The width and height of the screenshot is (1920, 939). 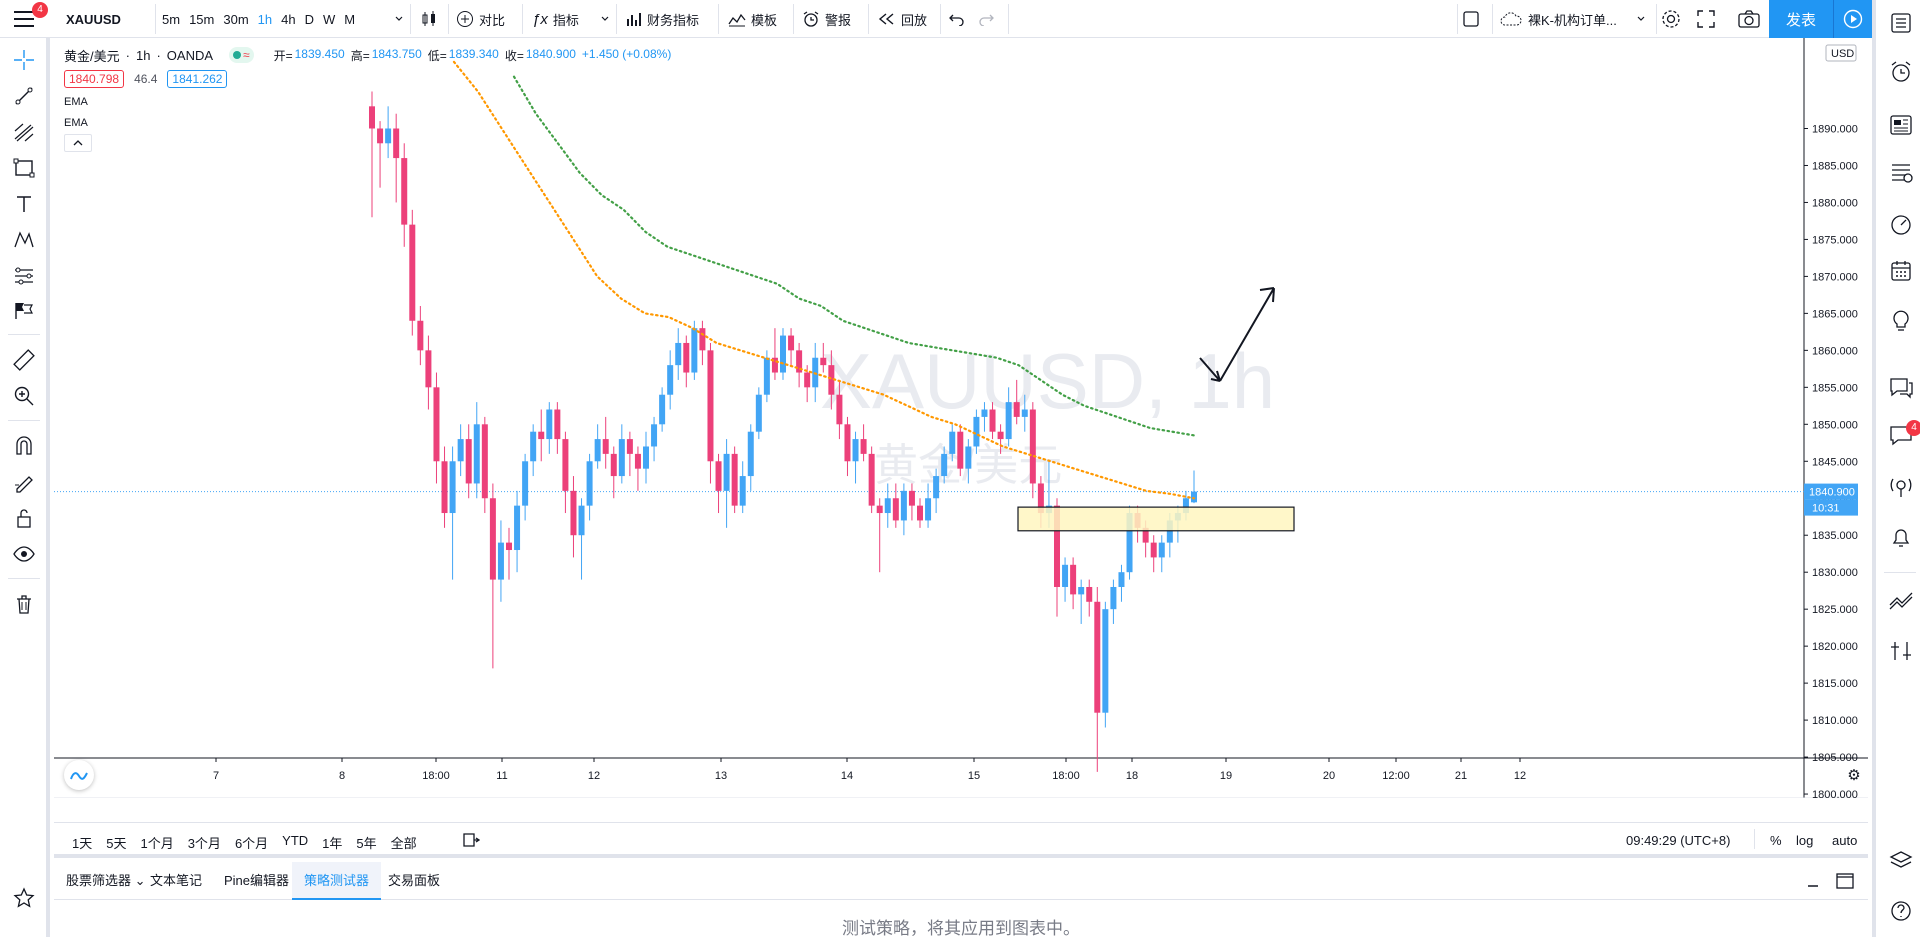 What do you see at coordinates (847, 776) in the screenshot?
I see `time-label: 14` at bounding box center [847, 776].